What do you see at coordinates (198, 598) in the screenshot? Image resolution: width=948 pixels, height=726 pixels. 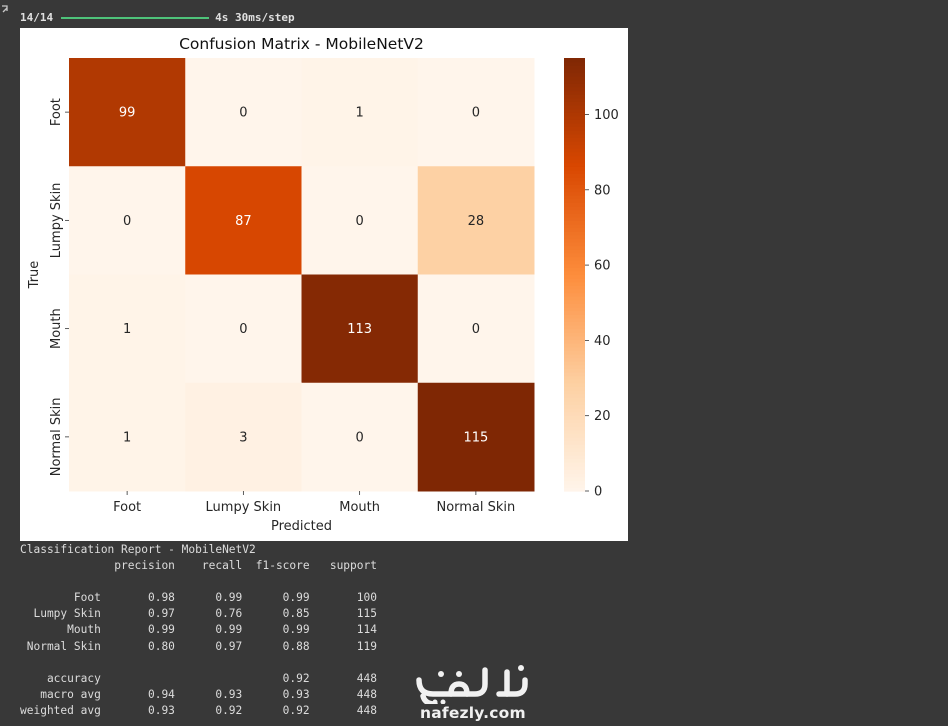 I see `report-line: Foot 0.98 0.99 0.99 100` at bounding box center [198, 598].